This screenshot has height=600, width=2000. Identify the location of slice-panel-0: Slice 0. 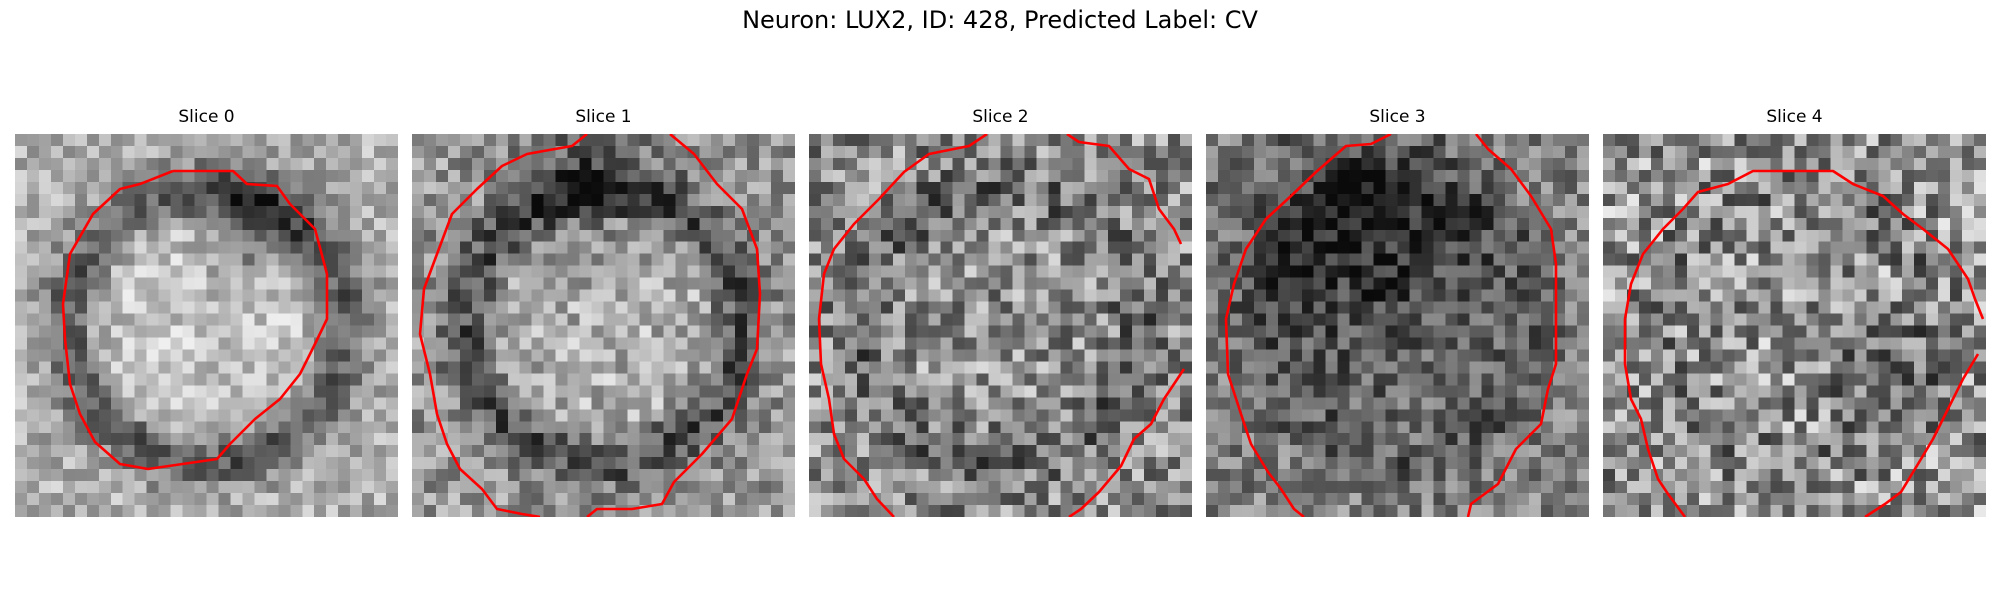
(206, 312).